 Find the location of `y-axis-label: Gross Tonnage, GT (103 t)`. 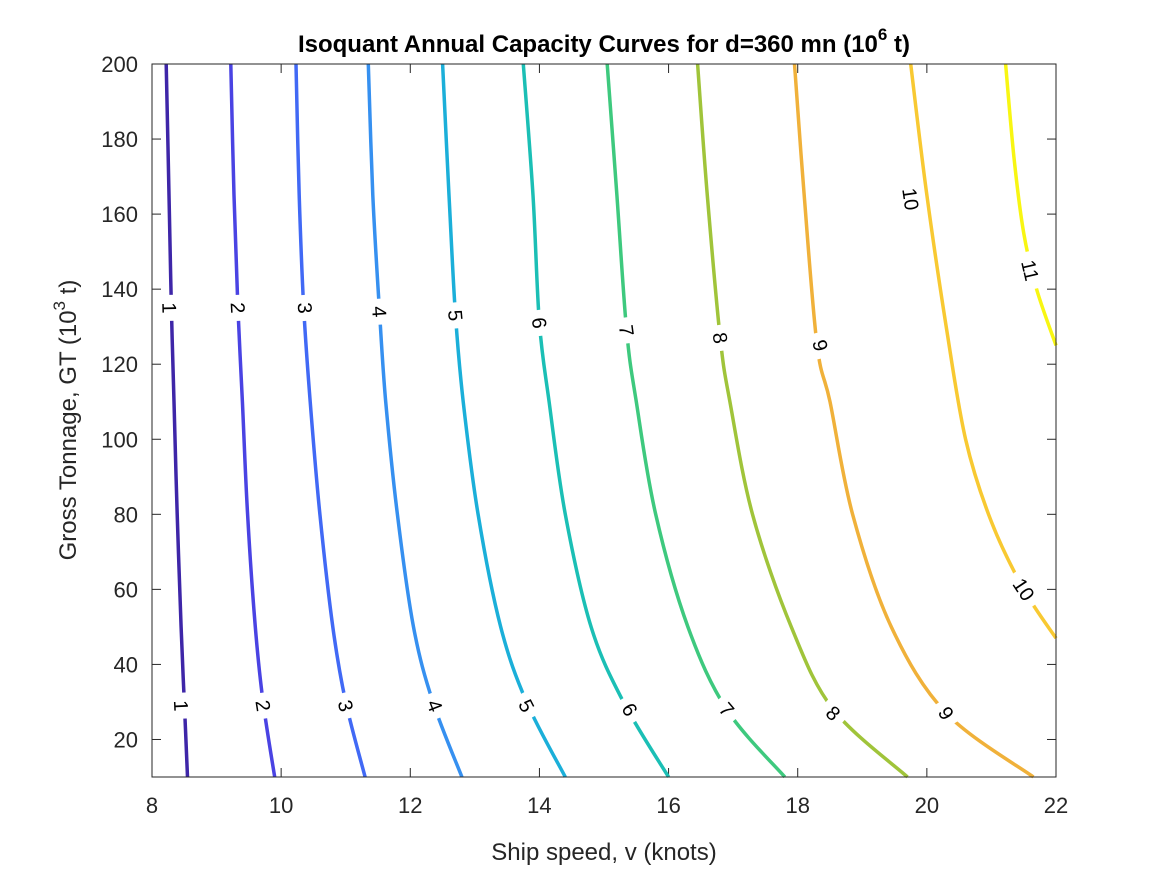

y-axis-label: Gross Tonnage, GT (103 t) is located at coordinates (66, 420).